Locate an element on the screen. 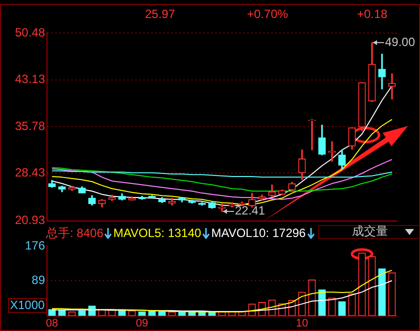  x-tick-label: 08 is located at coordinates (52, 323).